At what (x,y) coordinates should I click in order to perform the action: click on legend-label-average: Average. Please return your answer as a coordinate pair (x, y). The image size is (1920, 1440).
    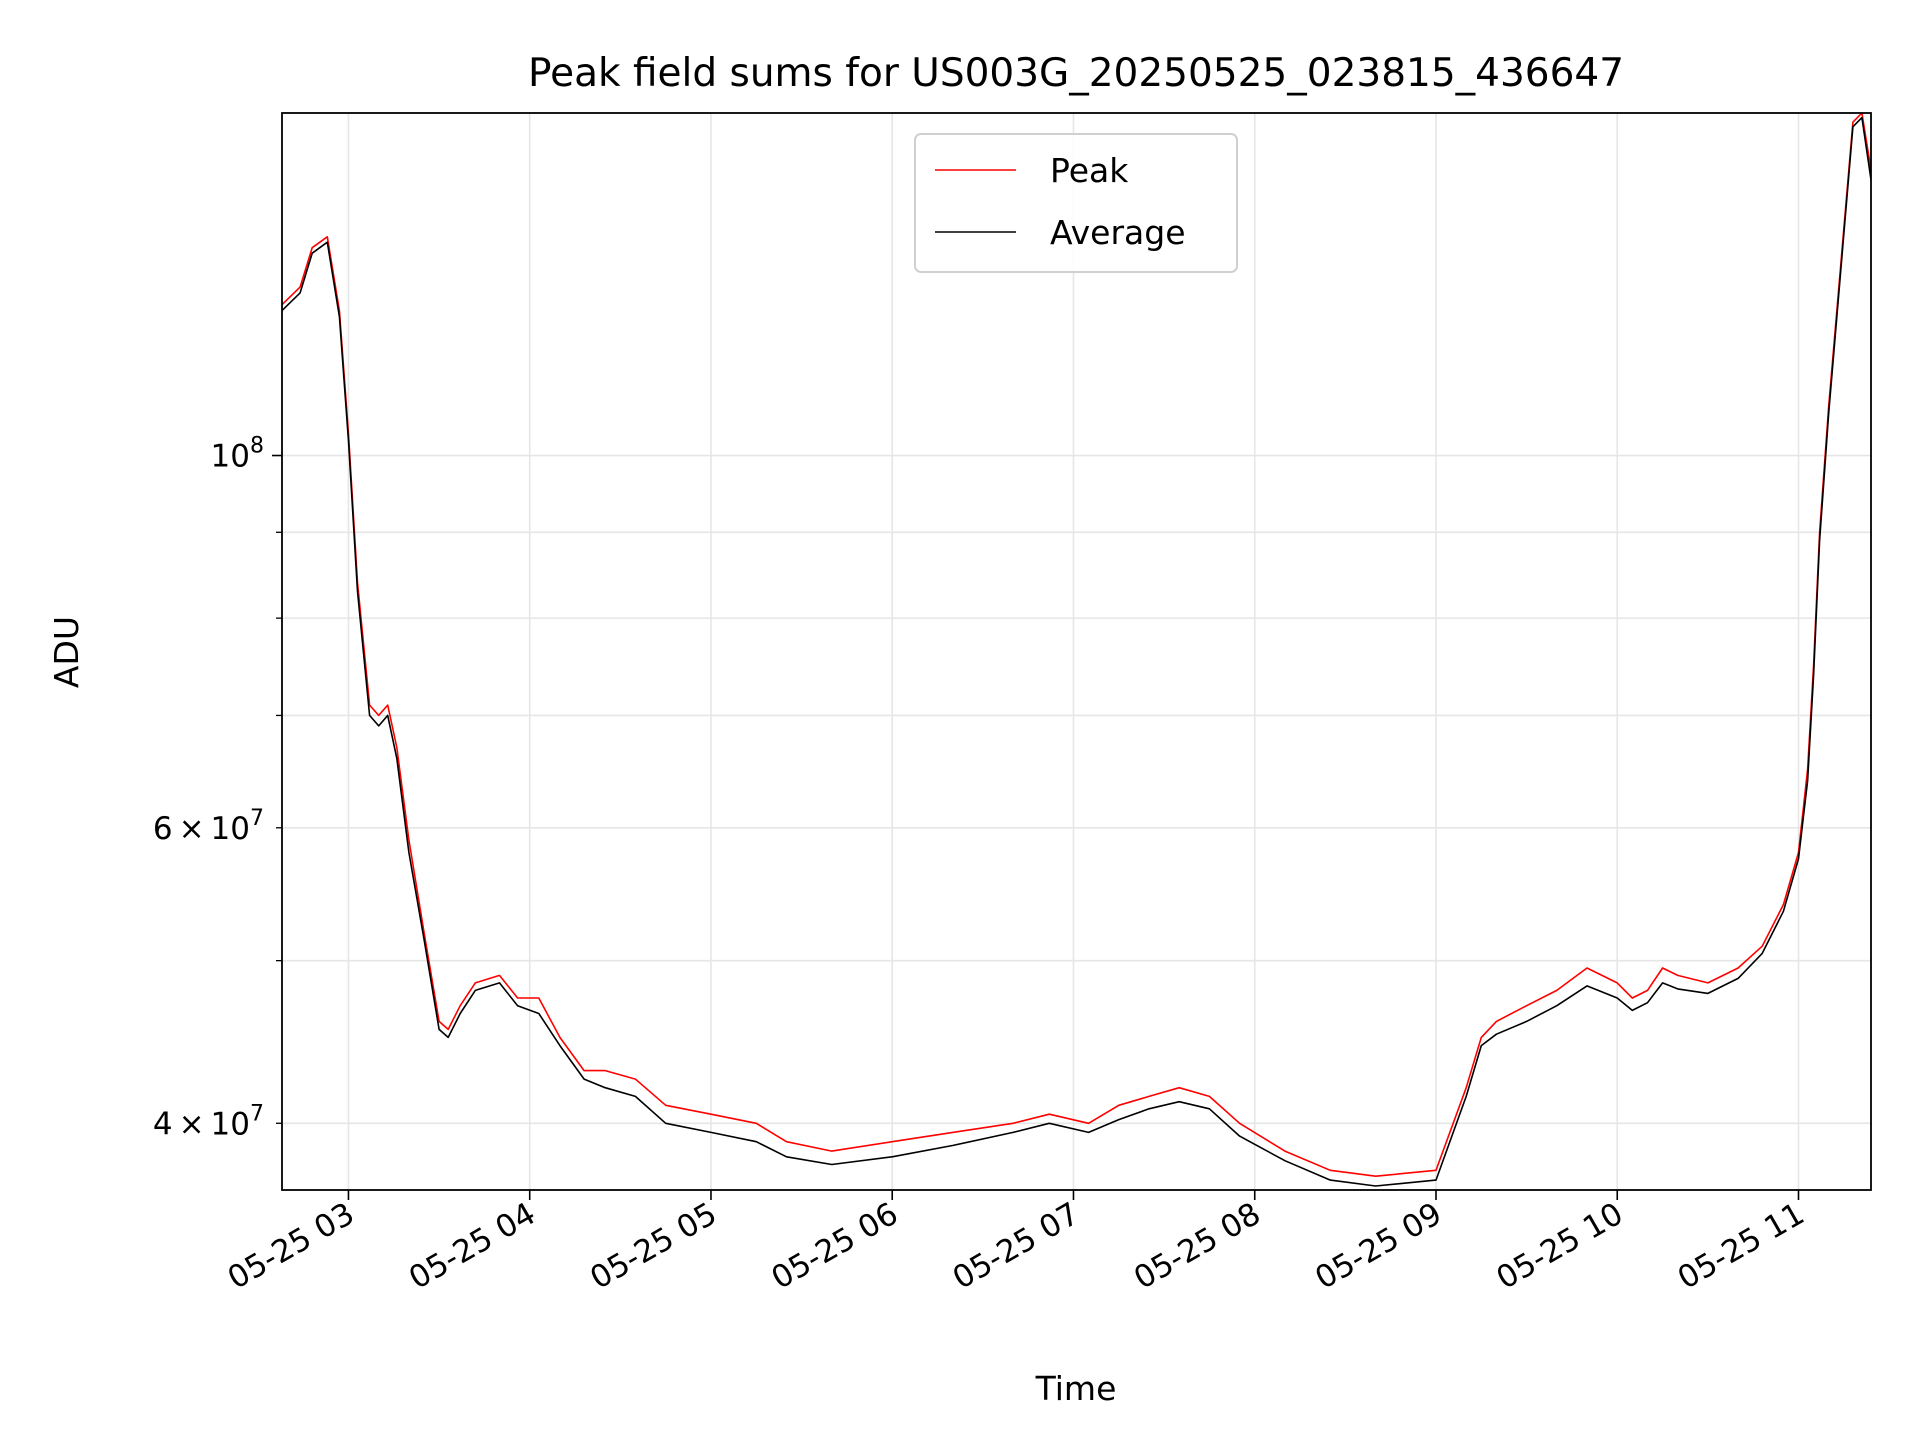
    Looking at the image, I should click on (1118, 232).